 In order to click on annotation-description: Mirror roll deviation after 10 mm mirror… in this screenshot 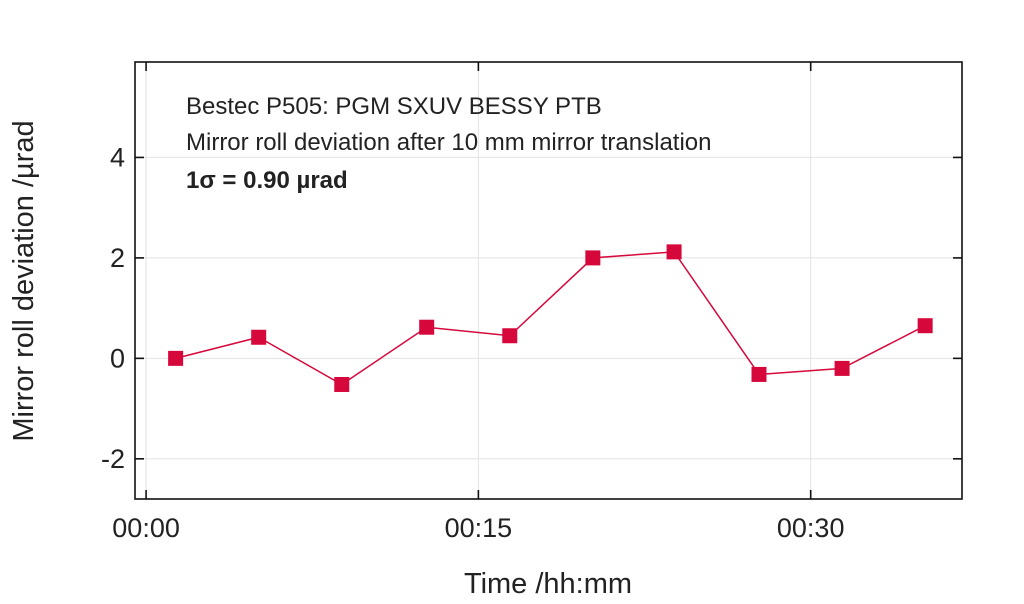, I will do `click(448, 142)`.